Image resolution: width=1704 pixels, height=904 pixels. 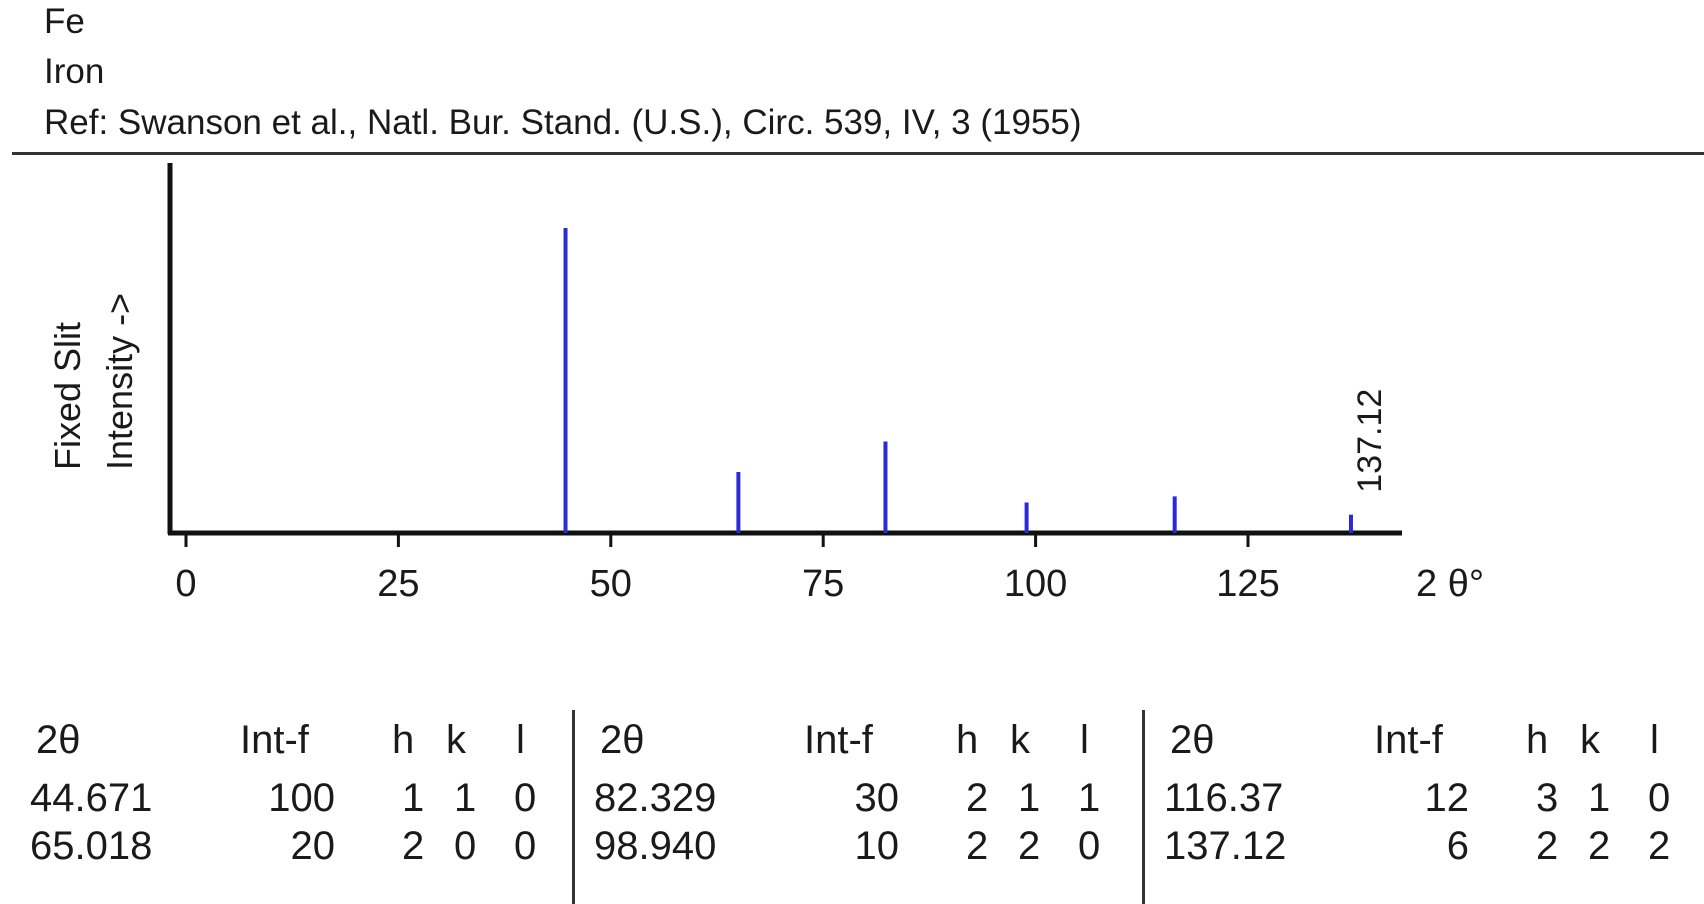 What do you see at coordinates (74, 71) in the screenshot?
I see `element-name: Iron` at bounding box center [74, 71].